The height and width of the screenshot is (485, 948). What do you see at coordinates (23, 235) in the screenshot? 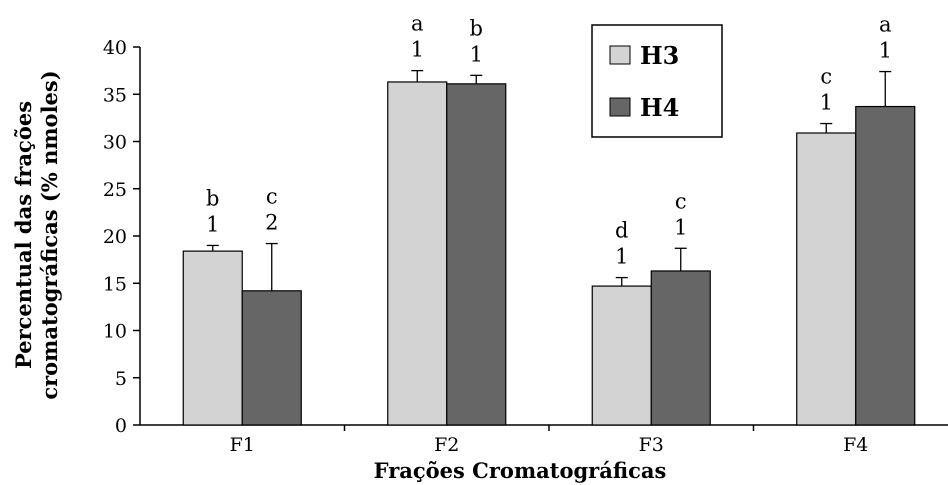
I see `y-axis-title-line-1: Percentual das frações` at bounding box center [23, 235].